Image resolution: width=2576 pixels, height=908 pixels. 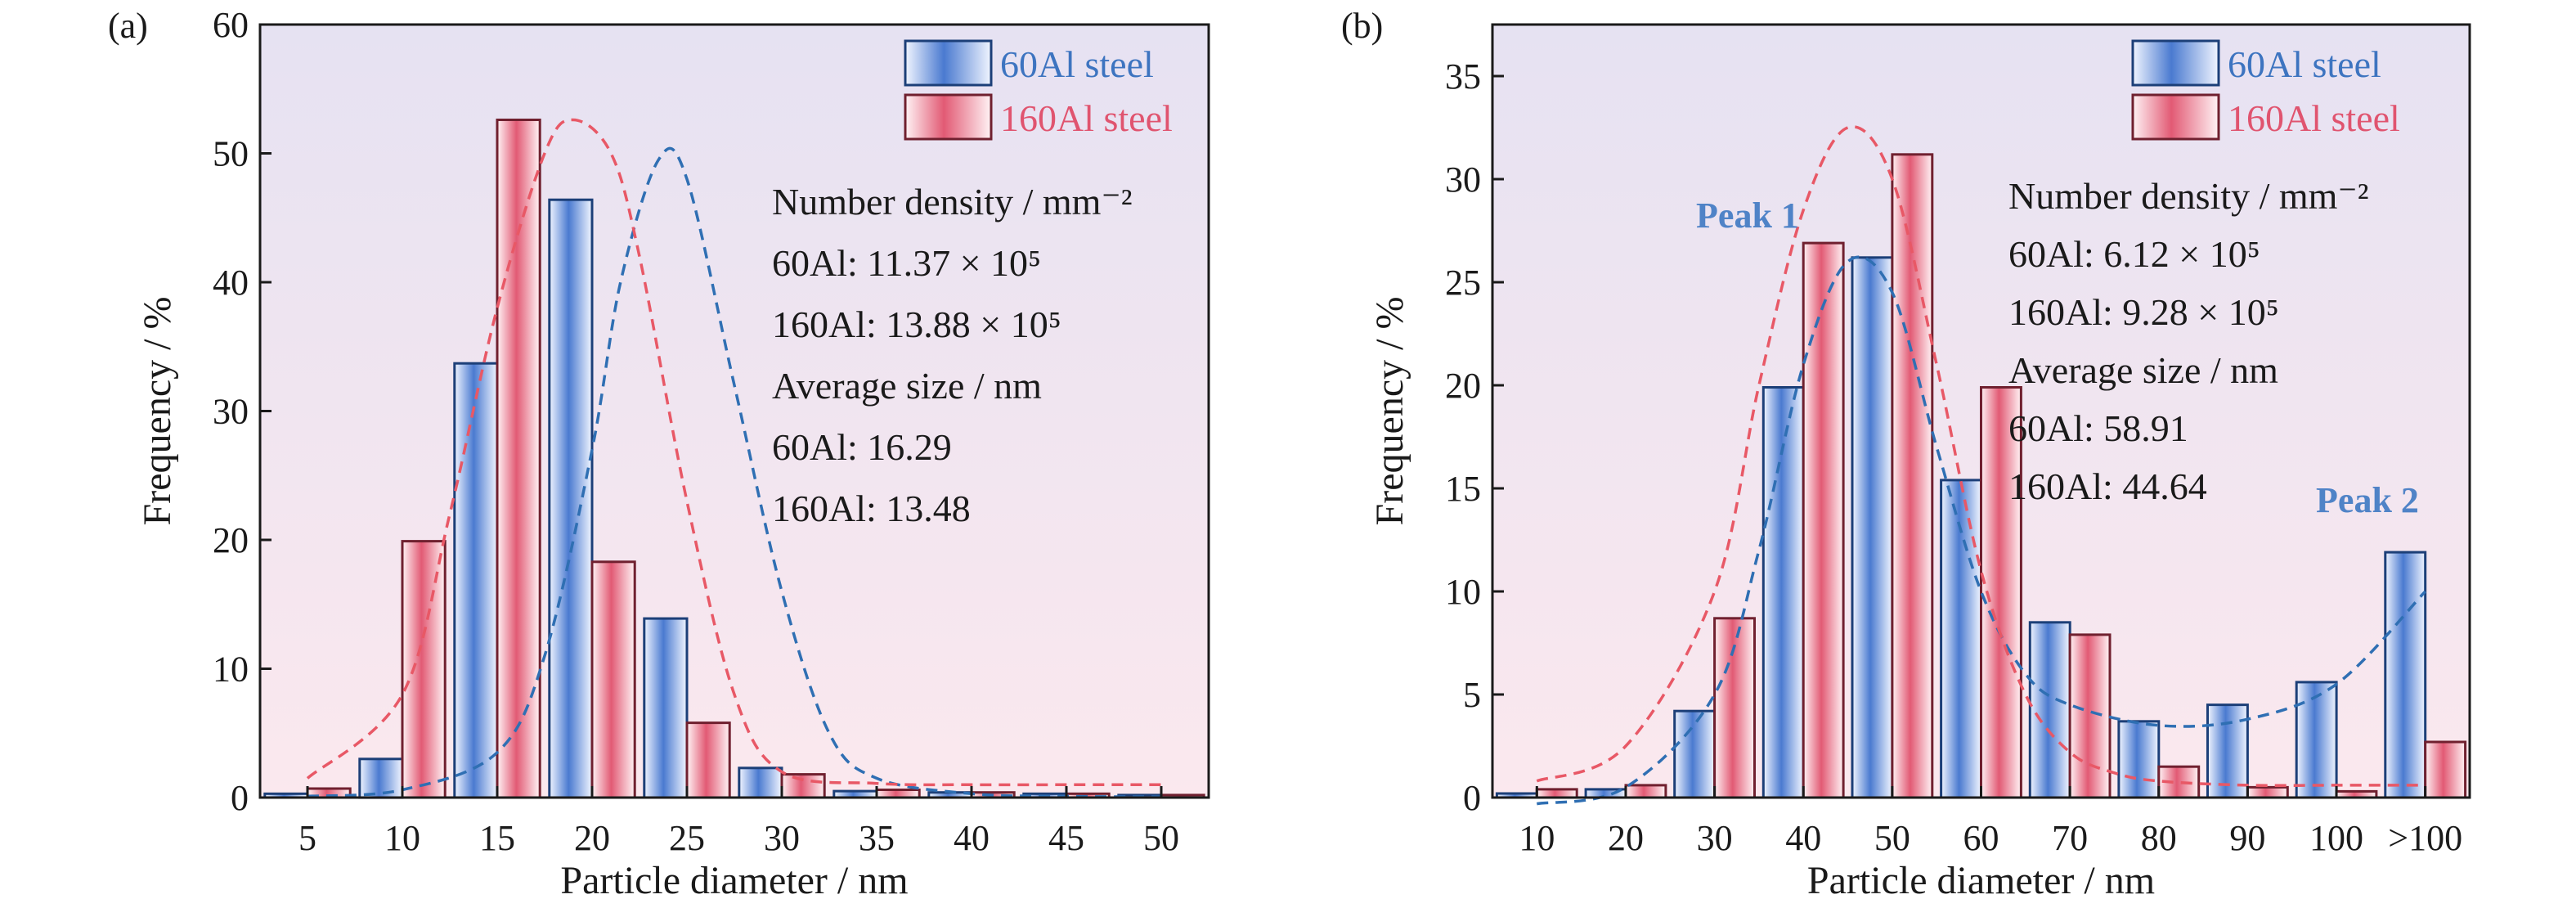 What do you see at coordinates (1463, 76) in the screenshot?
I see `y-tick-label-7: 35` at bounding box center [1463, 76].